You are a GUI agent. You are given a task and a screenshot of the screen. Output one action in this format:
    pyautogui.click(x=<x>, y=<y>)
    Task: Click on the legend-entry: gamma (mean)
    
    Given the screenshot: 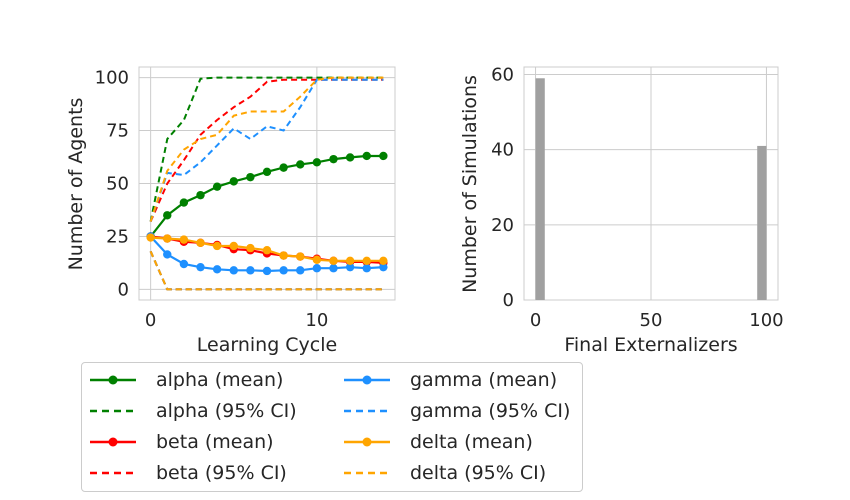 What is the action you would take?
    pyautogui.click(x=450, y=380)
    